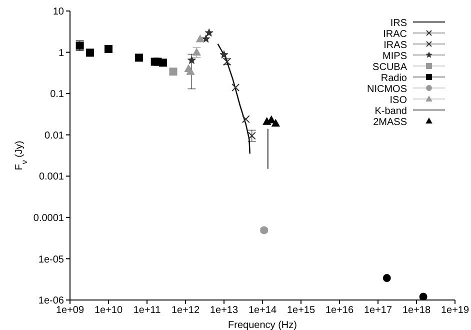 The height and width of the screenshot is (330, 471). I want to click on x-tick-label: 1e+11, so click(147, 310).